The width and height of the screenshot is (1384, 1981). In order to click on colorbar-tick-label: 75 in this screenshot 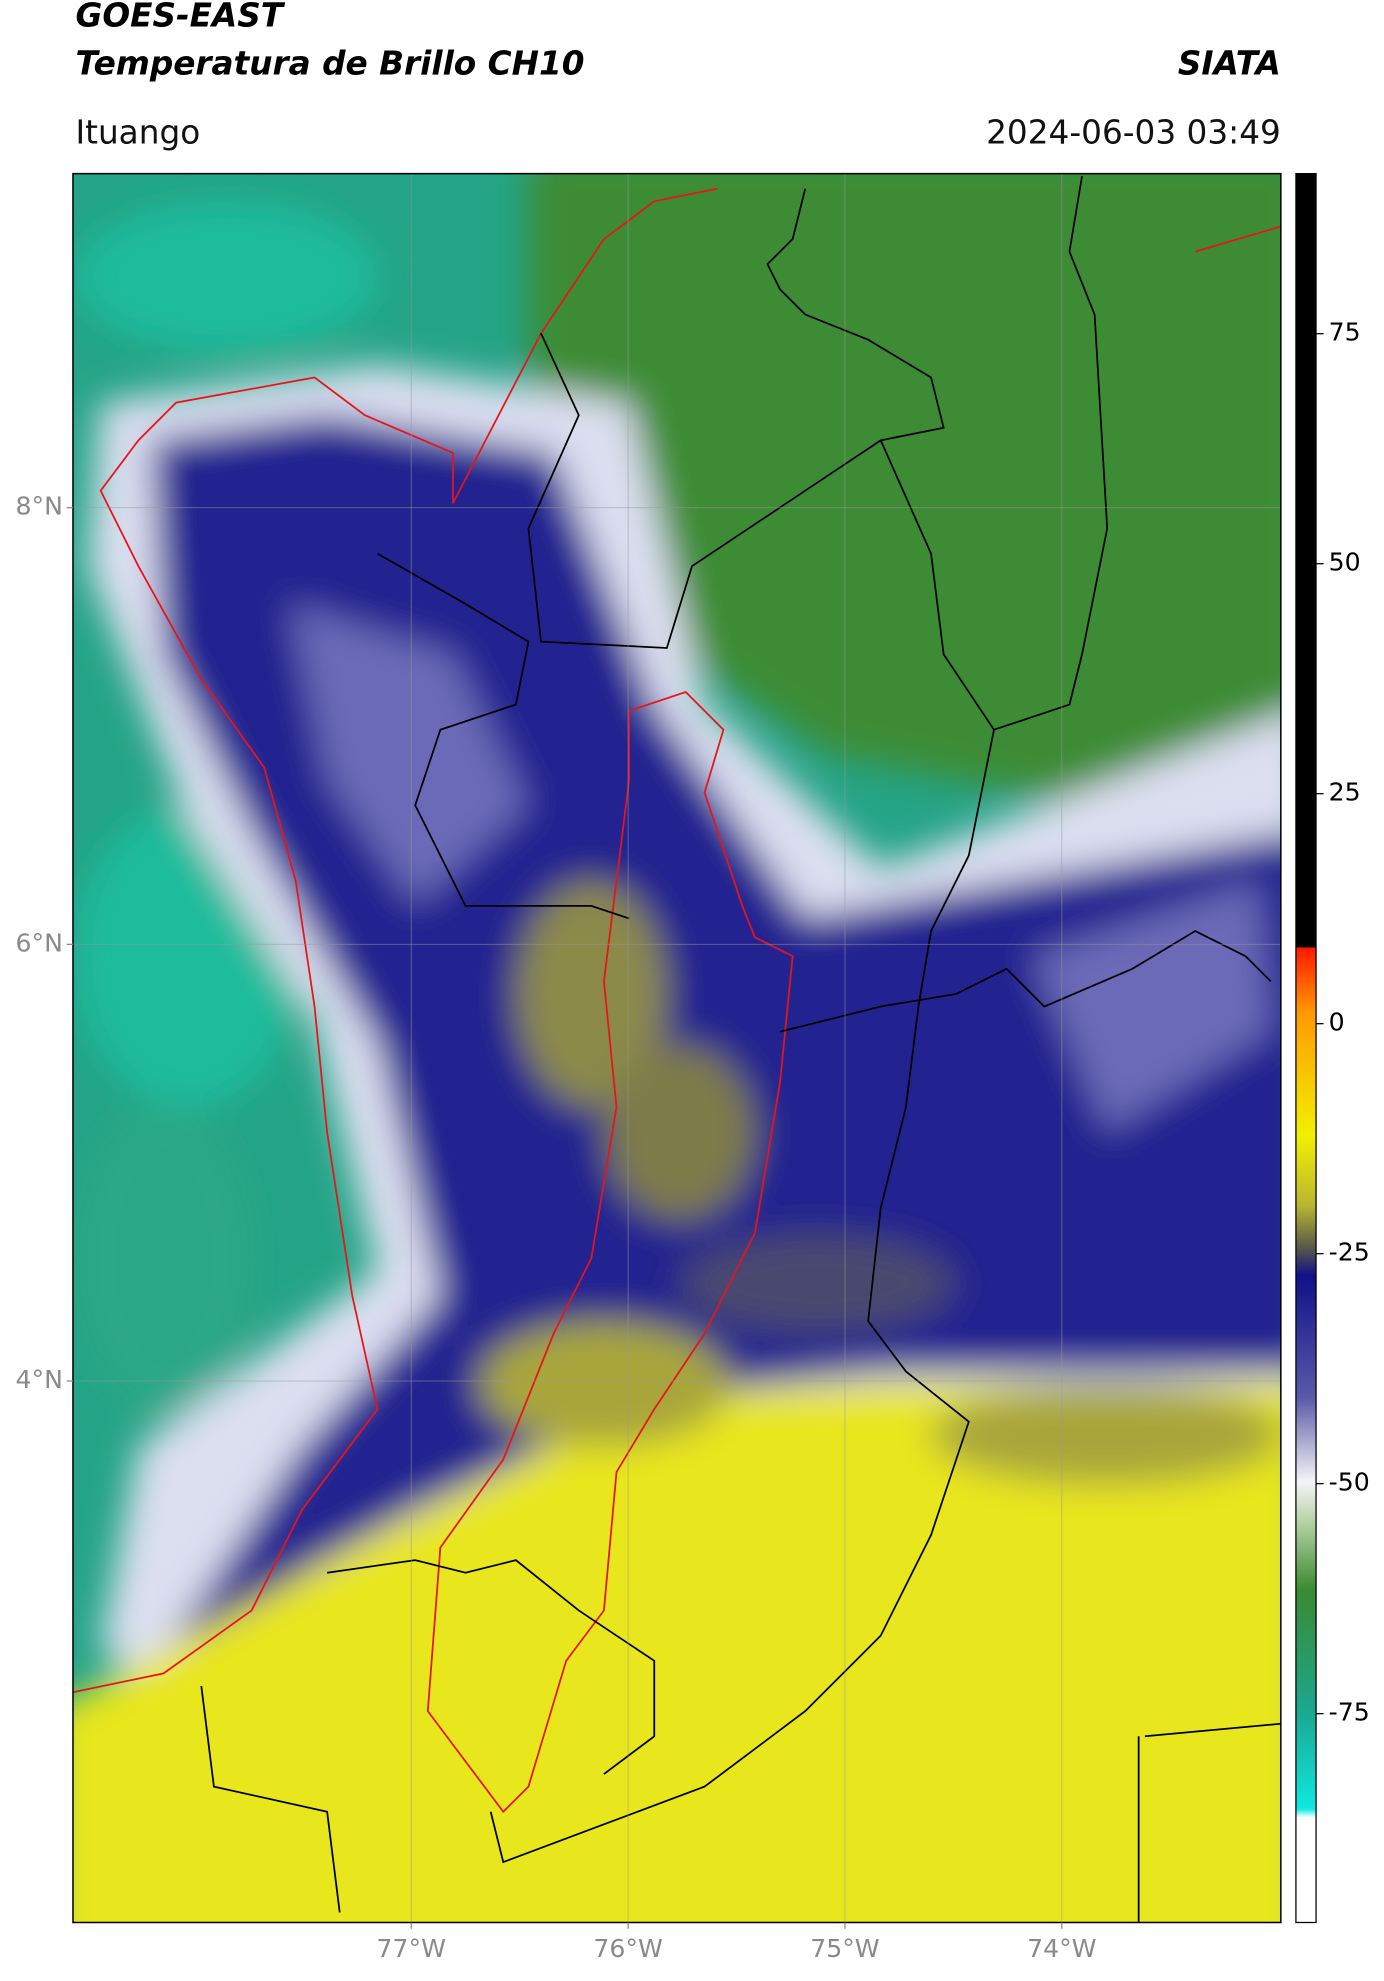, I will do `click(1345, 332)`.